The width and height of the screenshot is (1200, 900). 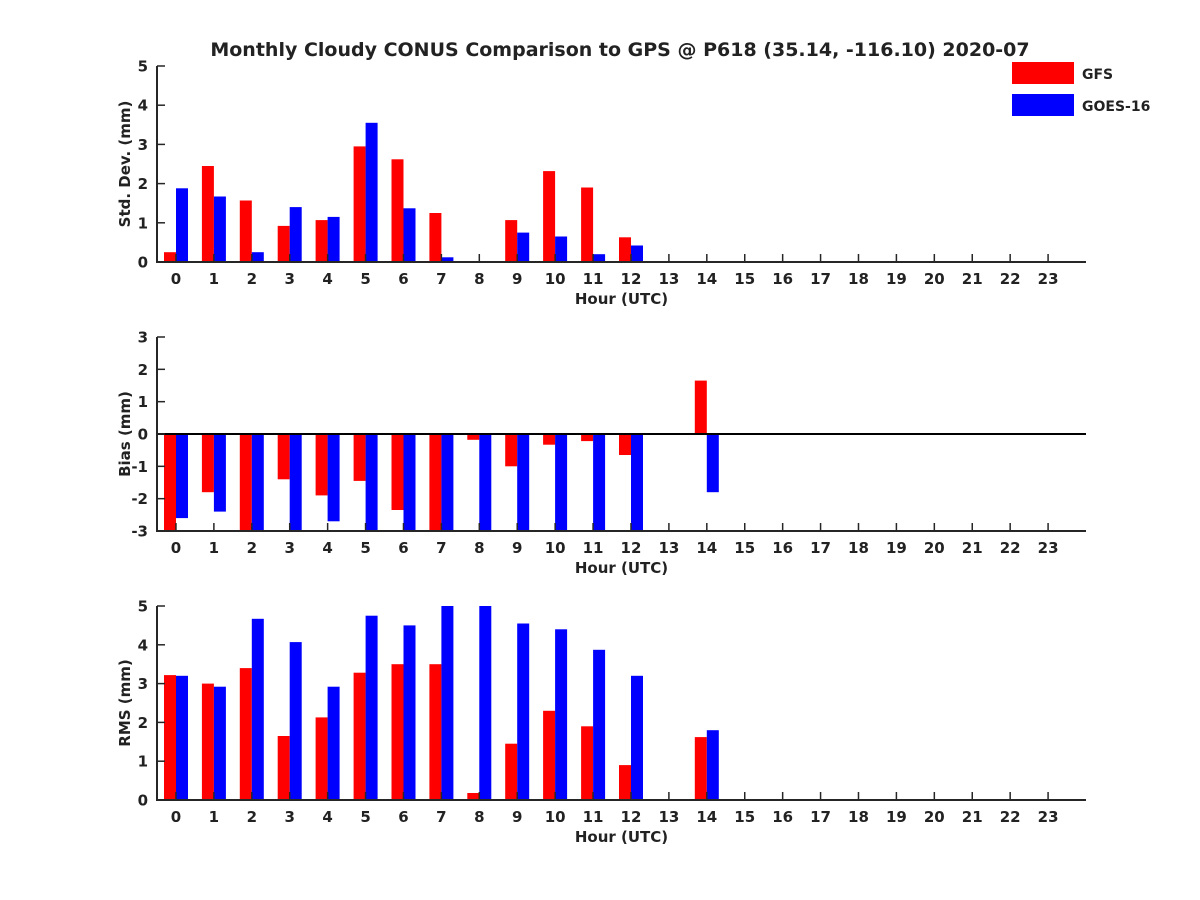 What do you see at coordinates (143, 370) in the screenshot?
I see `bias-ytick-label: 2` at bounding box center [143, 370].